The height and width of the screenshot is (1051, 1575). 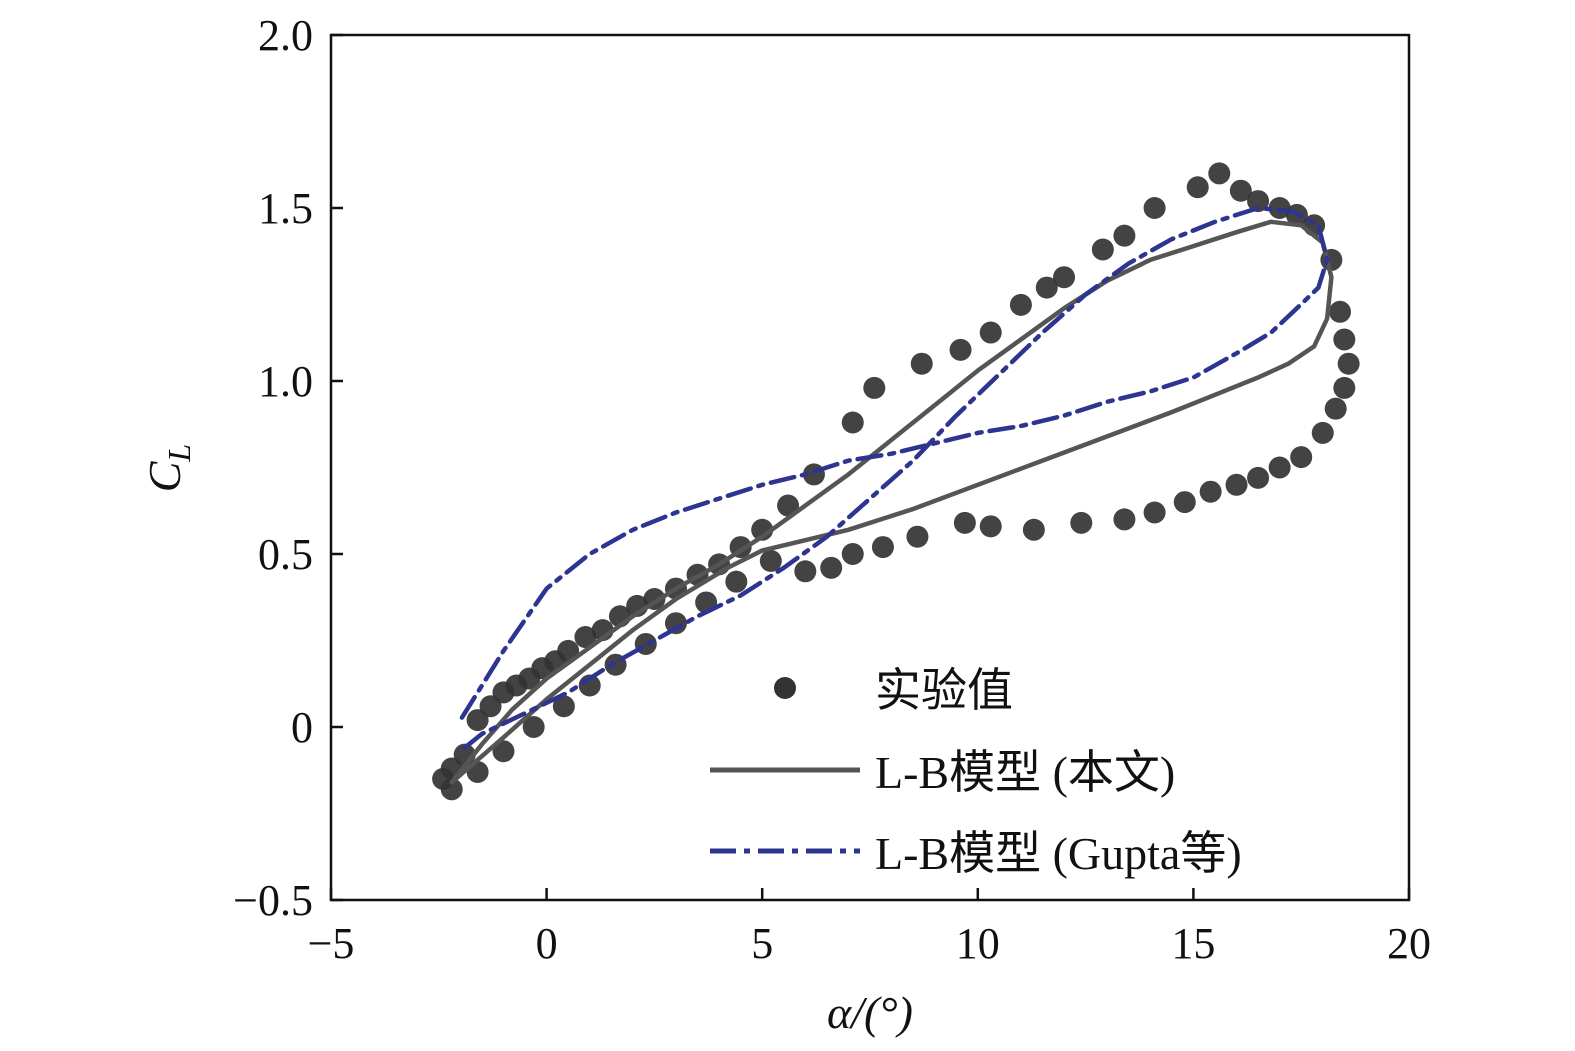 I want to click on y-tick-label: 2.0, so click(x=285, y=35).